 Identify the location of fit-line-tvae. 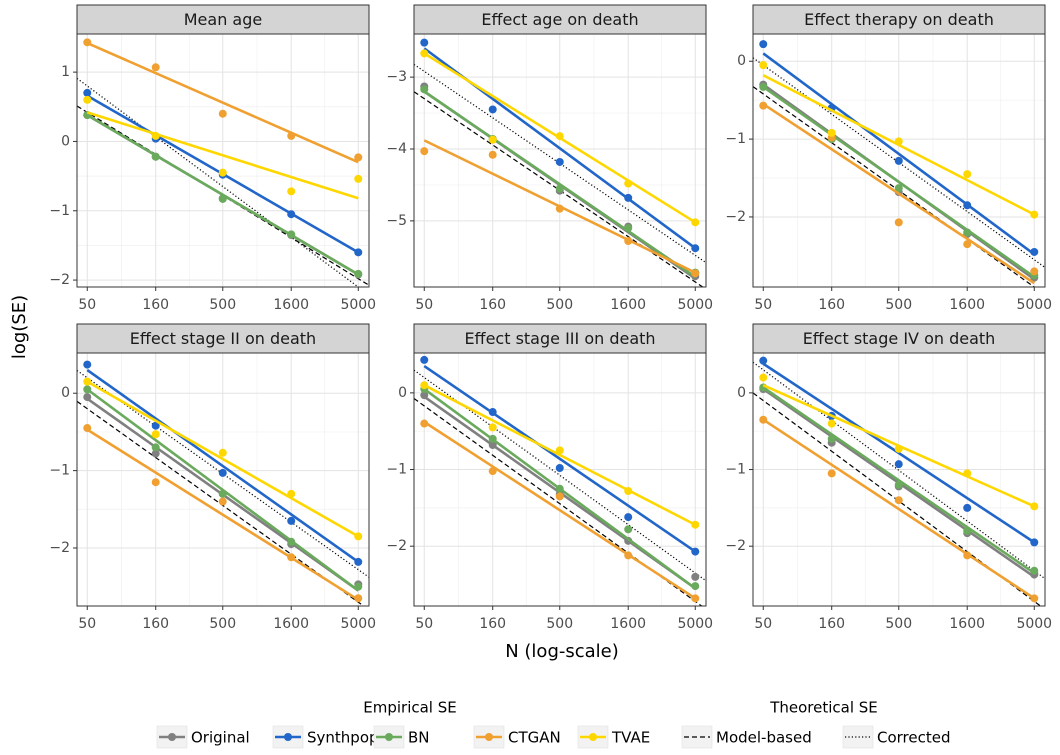
(222, 155).